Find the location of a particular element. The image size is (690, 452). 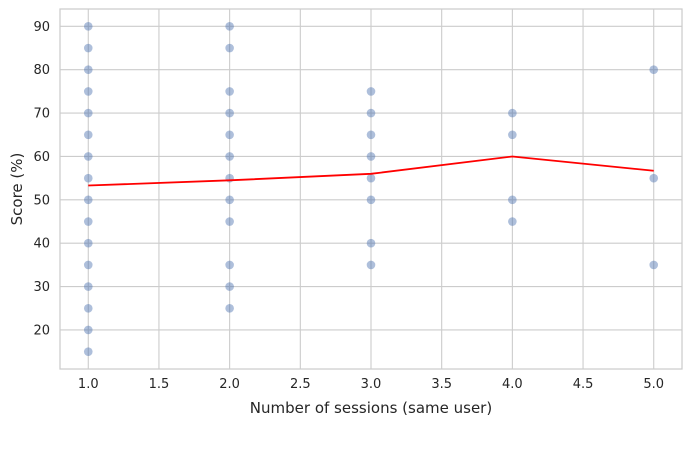

y-tick-label: 40 is located at coordinates (41, 244).